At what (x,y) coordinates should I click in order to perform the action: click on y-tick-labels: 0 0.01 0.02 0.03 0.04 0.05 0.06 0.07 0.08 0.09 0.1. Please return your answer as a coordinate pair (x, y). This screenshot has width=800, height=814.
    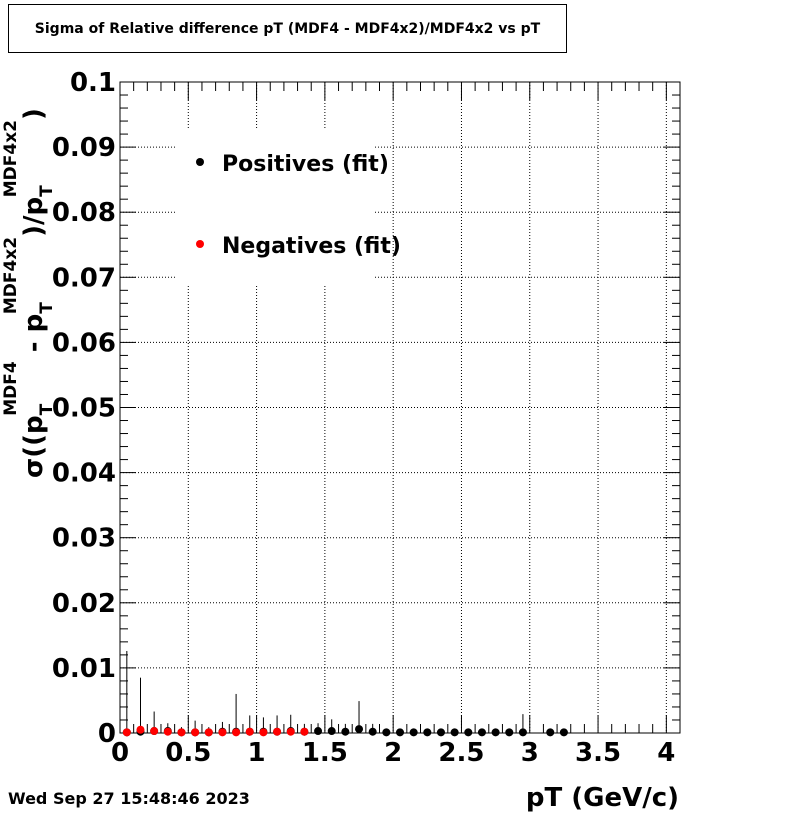
    Looking at the image, I should click on (84, 408).